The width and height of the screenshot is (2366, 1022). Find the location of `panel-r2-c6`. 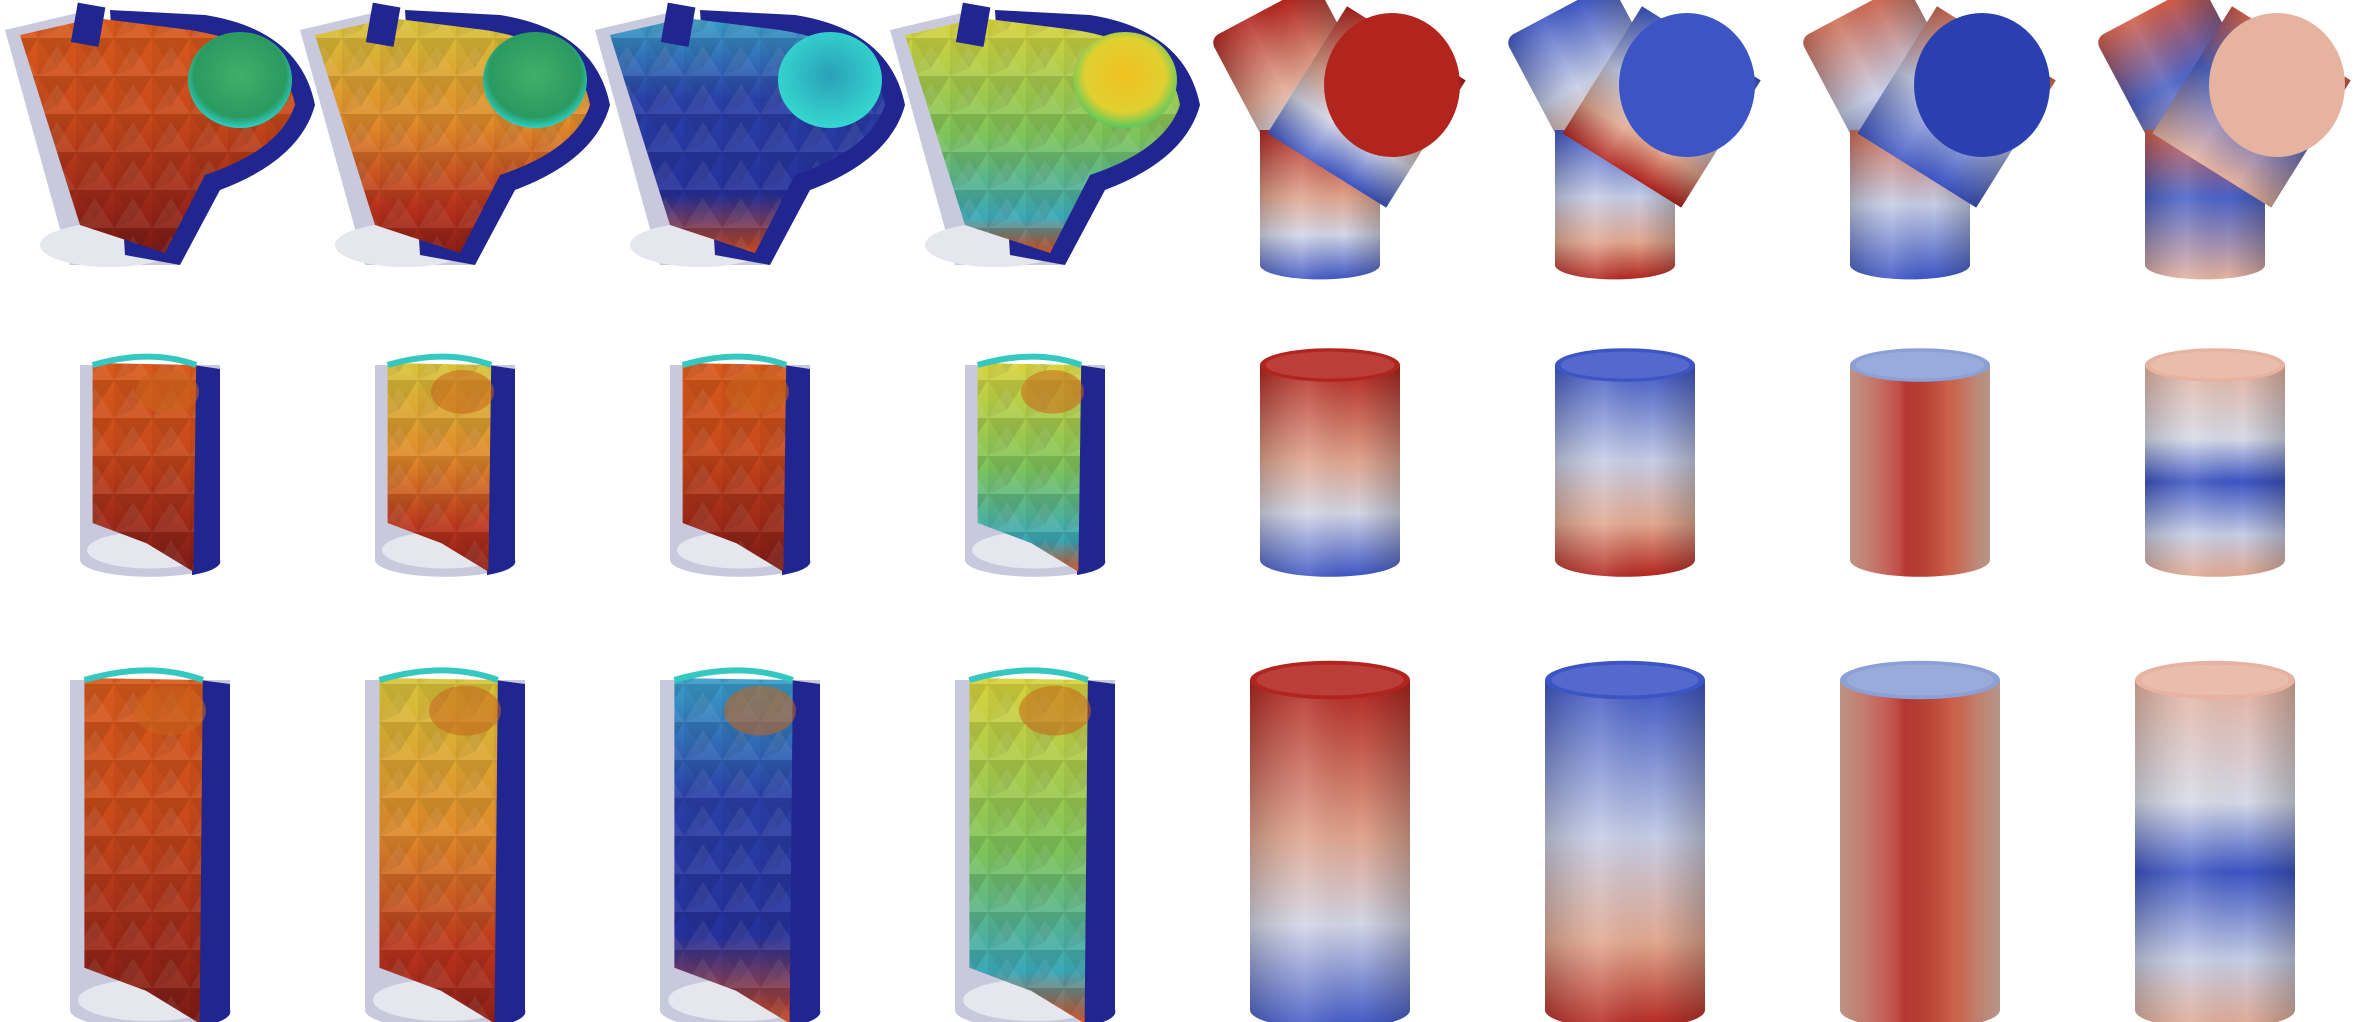

panel-r2-c6 is located at coordinates (1625, 462).